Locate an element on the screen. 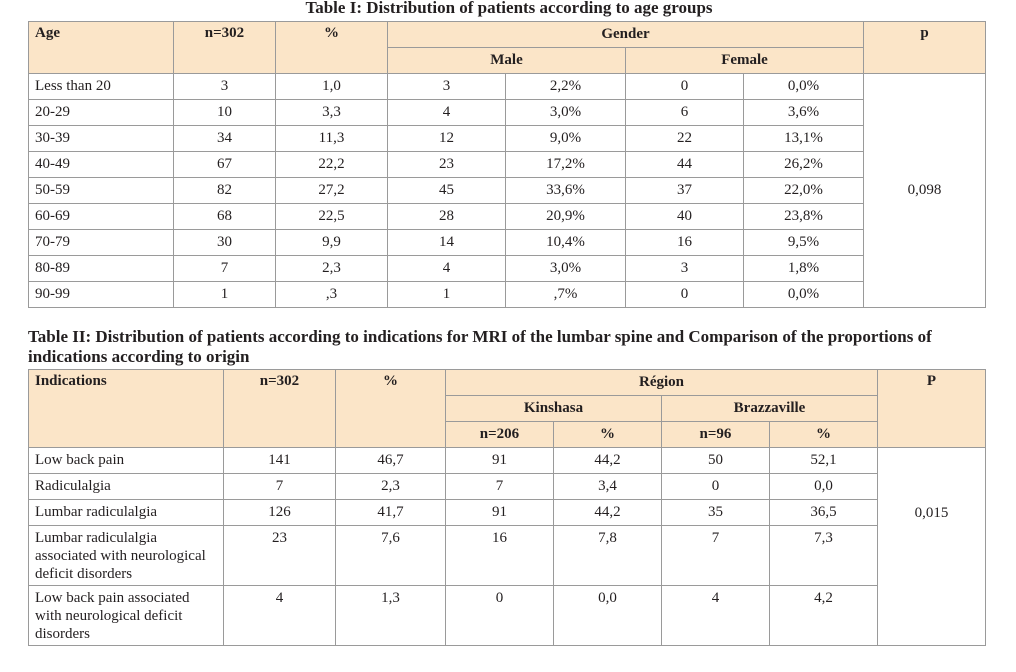  male-count-cell: 12 is located at coordinates (446, 138).